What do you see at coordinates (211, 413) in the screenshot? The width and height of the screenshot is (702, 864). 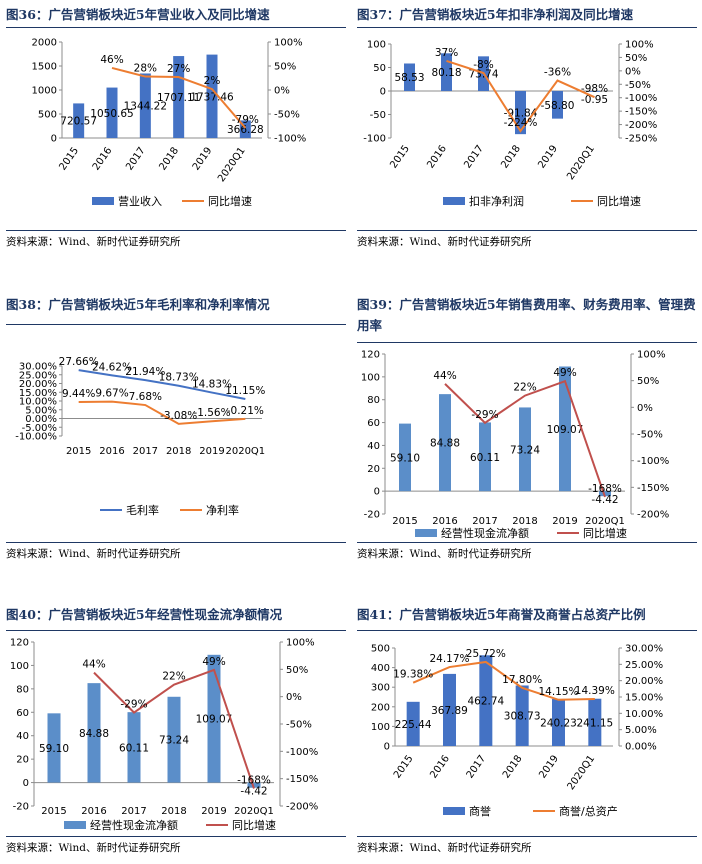 I see `line-data-label: -1.56%` at bounding box center [211, 413].